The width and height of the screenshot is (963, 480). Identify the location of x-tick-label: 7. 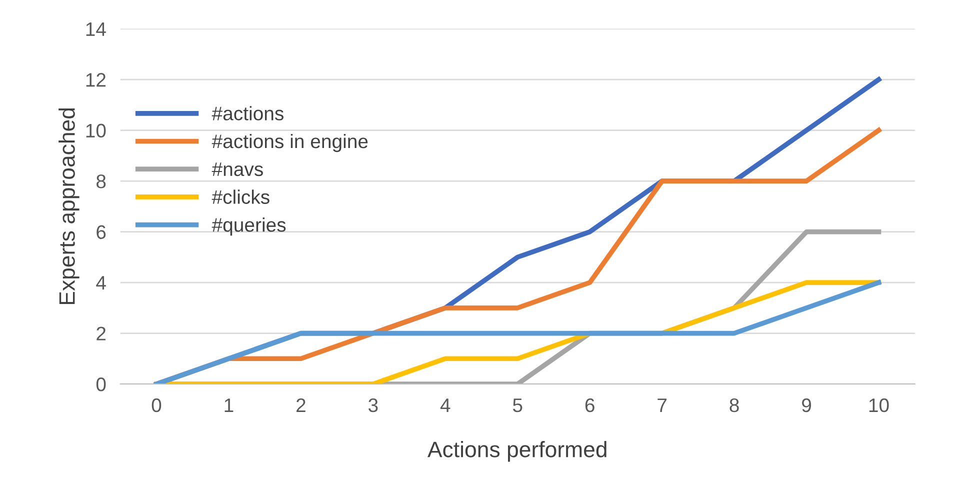
(662, 405).